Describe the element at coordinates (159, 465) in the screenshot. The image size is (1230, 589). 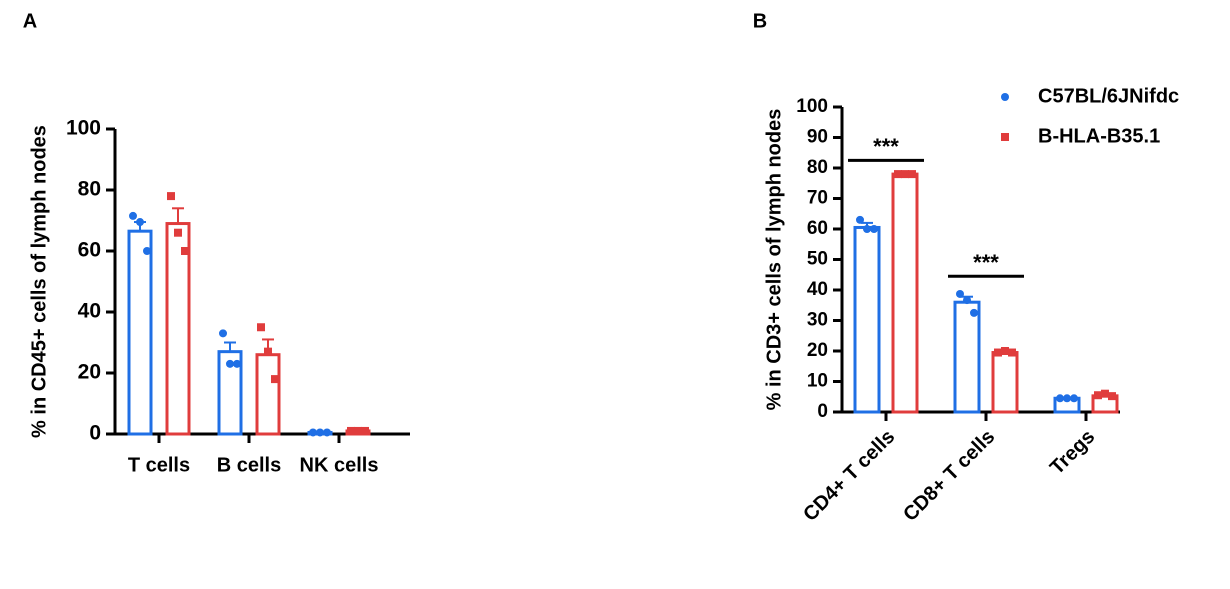
I see `x-tick-label: T cells` at that location.